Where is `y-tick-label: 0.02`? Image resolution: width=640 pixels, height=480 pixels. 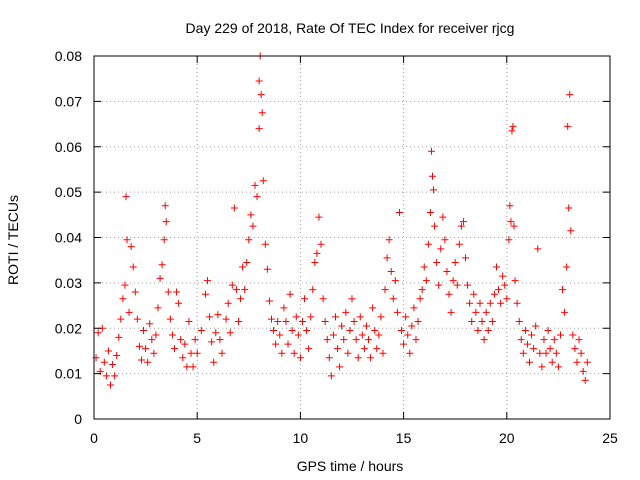 y-tick-label: 0.02 is located at coordinates (68, 328).